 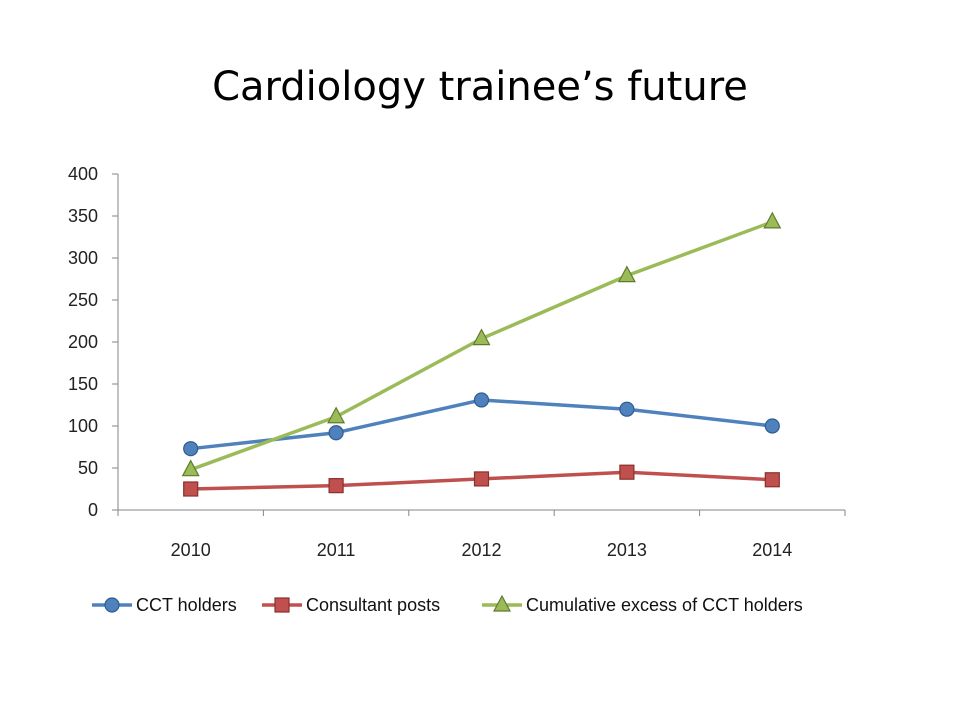 What do you see at coordinates (480, 87) in the screenshot?
I see `slide-title: Cardiology trainee’s future` at bounding box center [480, 87].